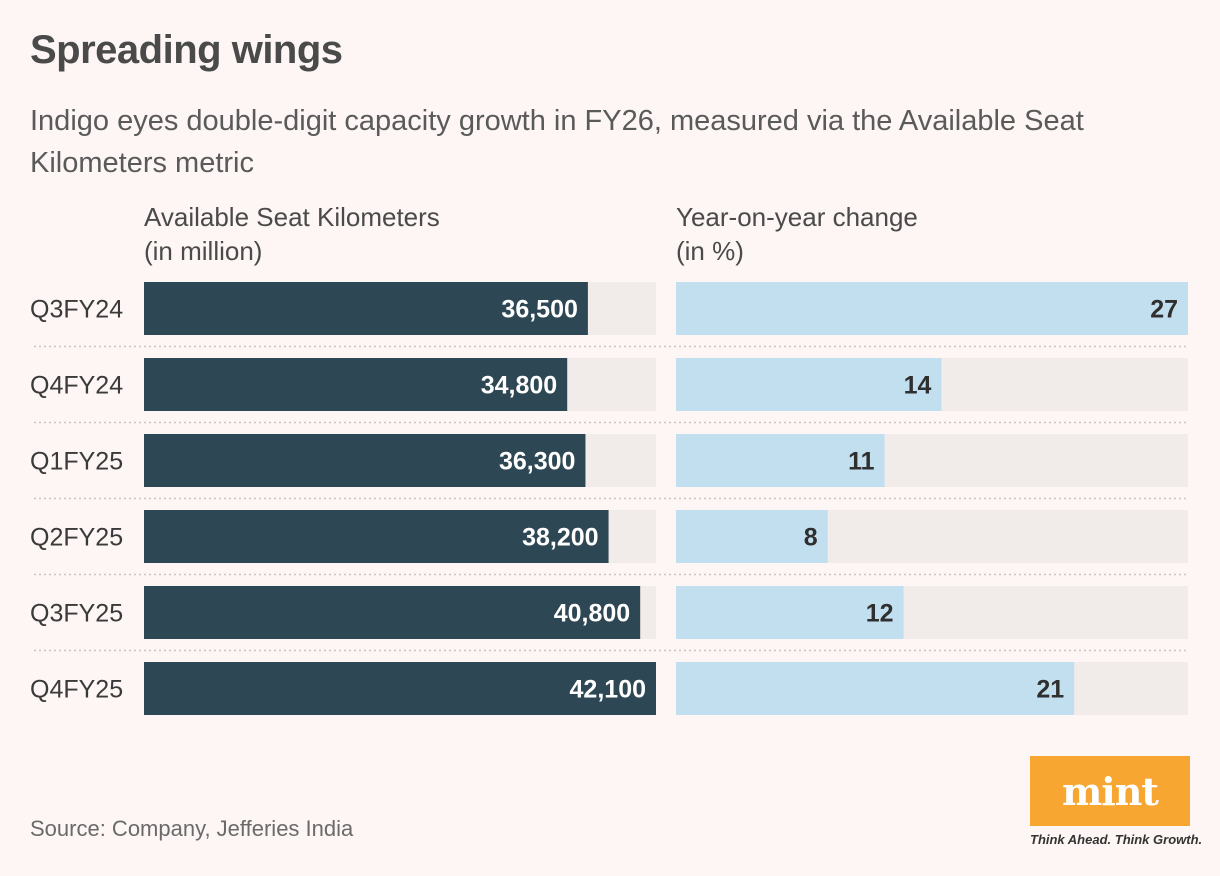 The height and width of the screenshot is (876, 1220). Describe the element at coordinates (292, 217) in the screenshot. I see `ask-header-line1: Available Seat Kilometers` at that location.